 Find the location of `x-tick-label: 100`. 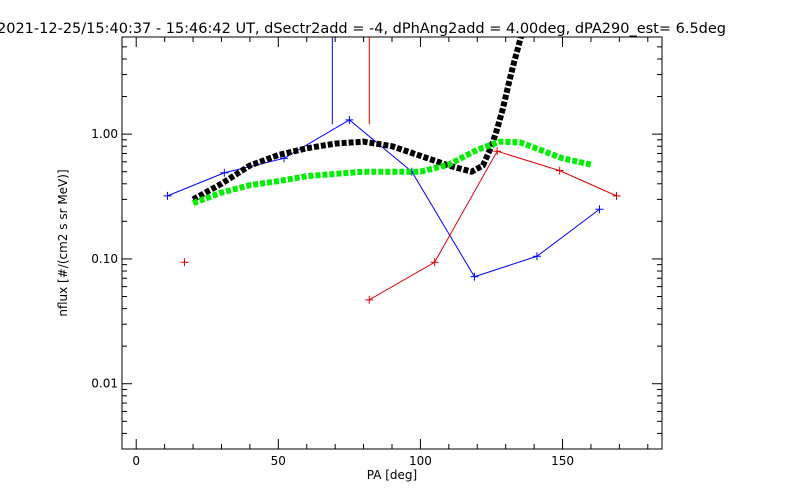

x-tick-label: 100 is located at coordinates (420, 461).